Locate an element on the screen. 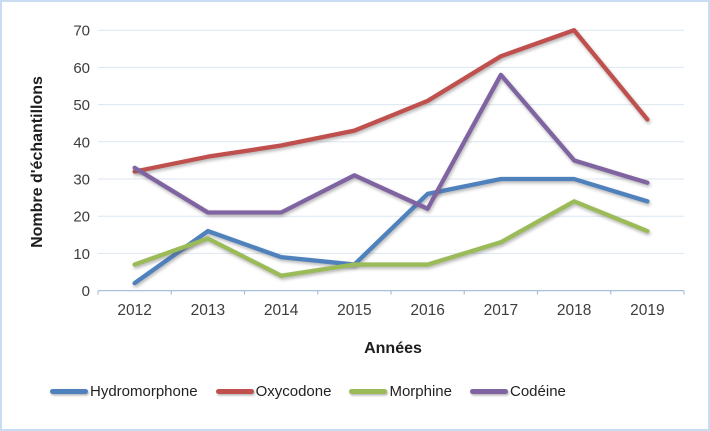 The image size is (710, 431). x-tick-label: 2016 is located at coordinates (427, 310).